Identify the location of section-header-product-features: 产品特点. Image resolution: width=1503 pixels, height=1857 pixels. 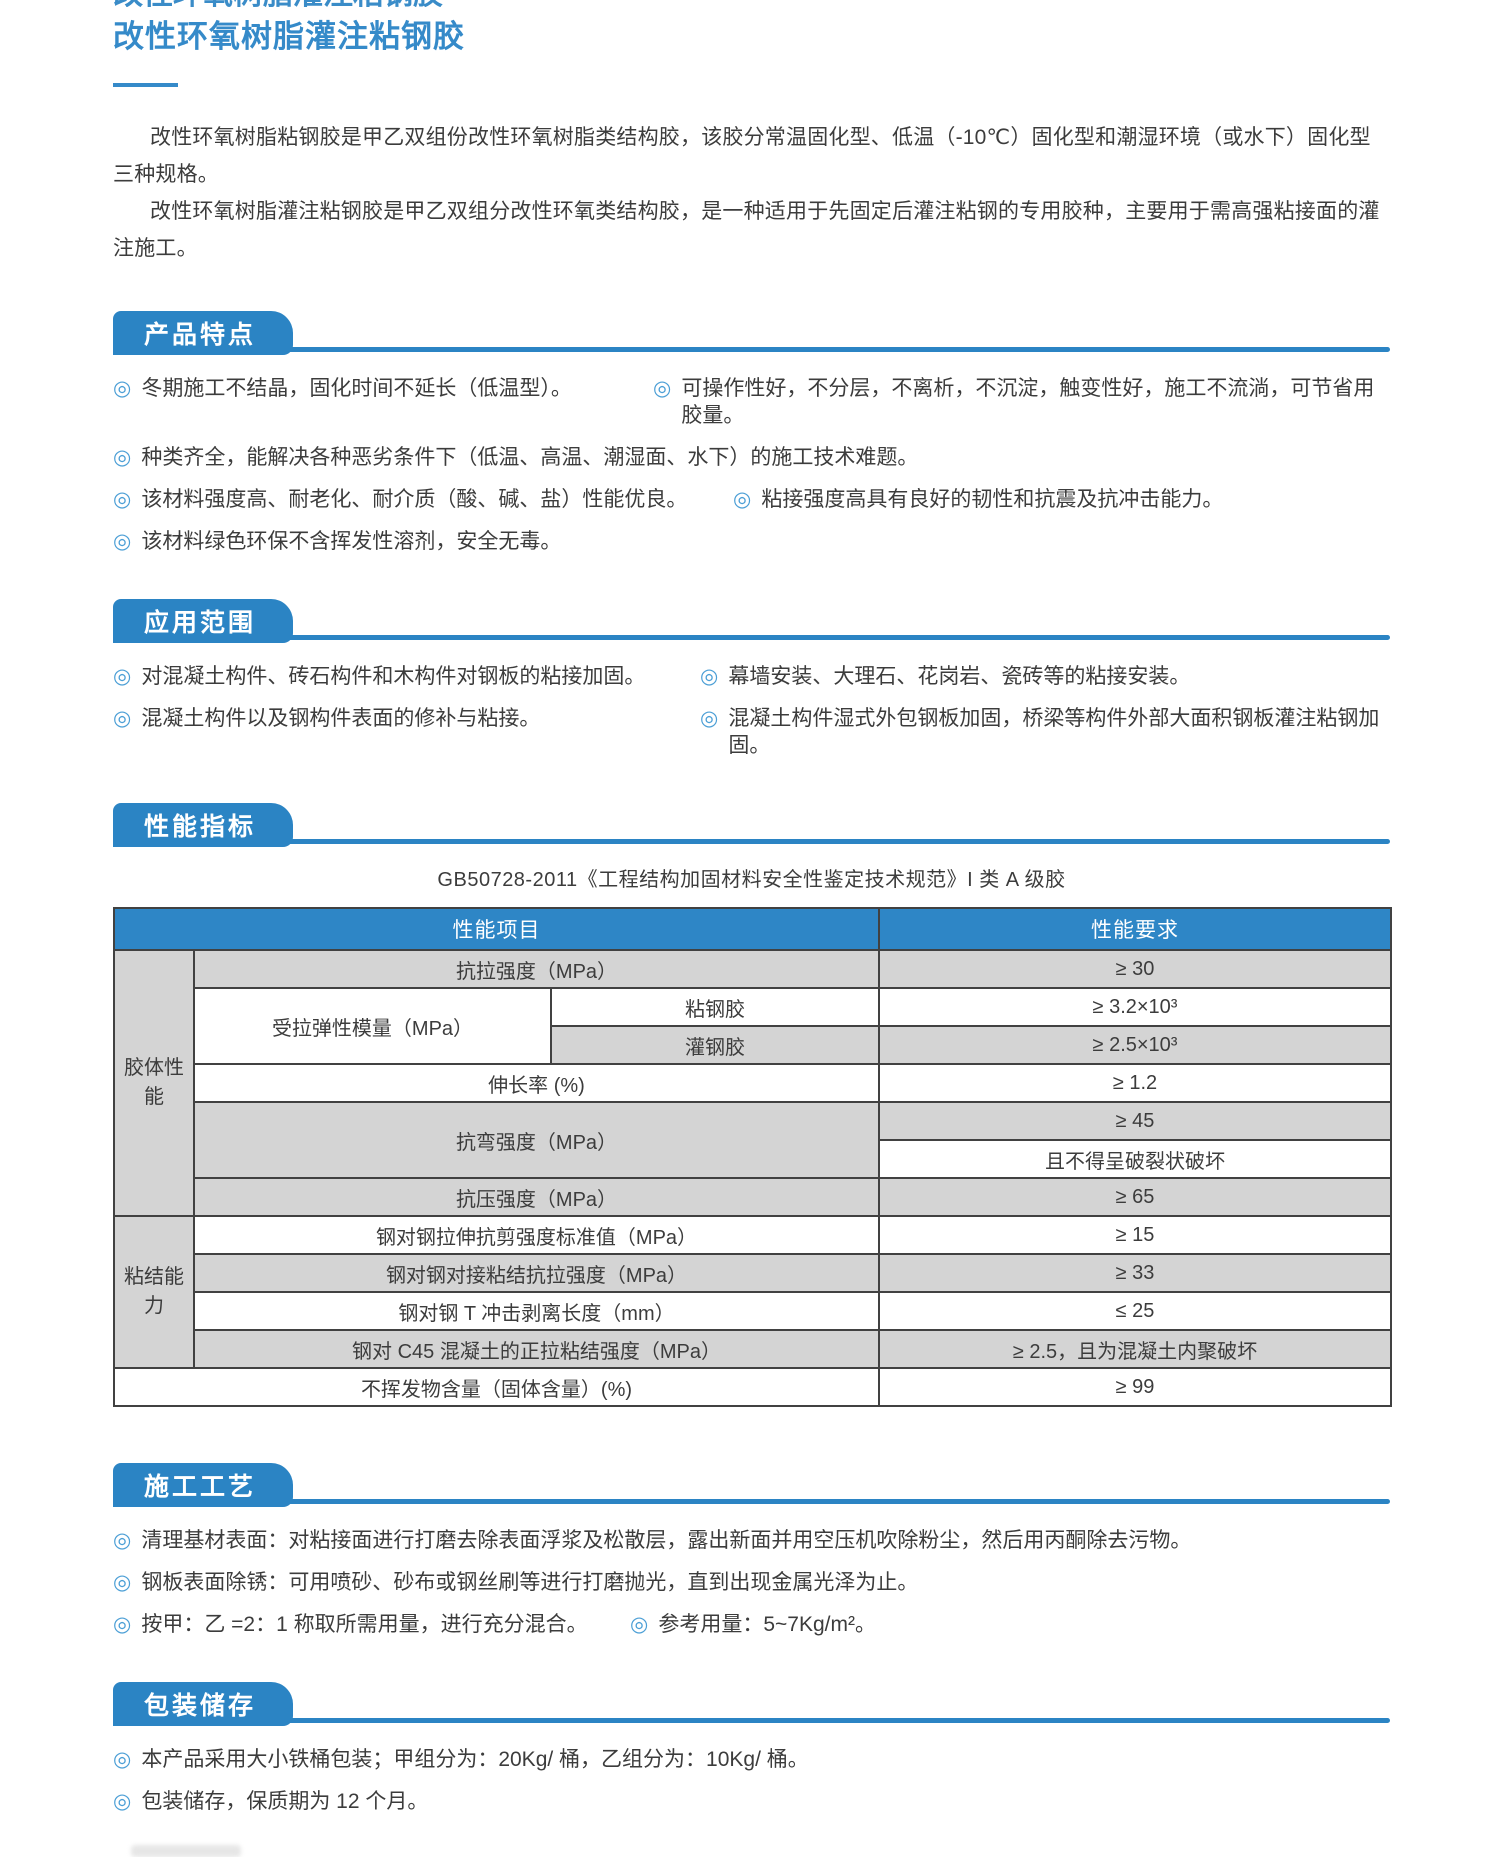
(751, 331).